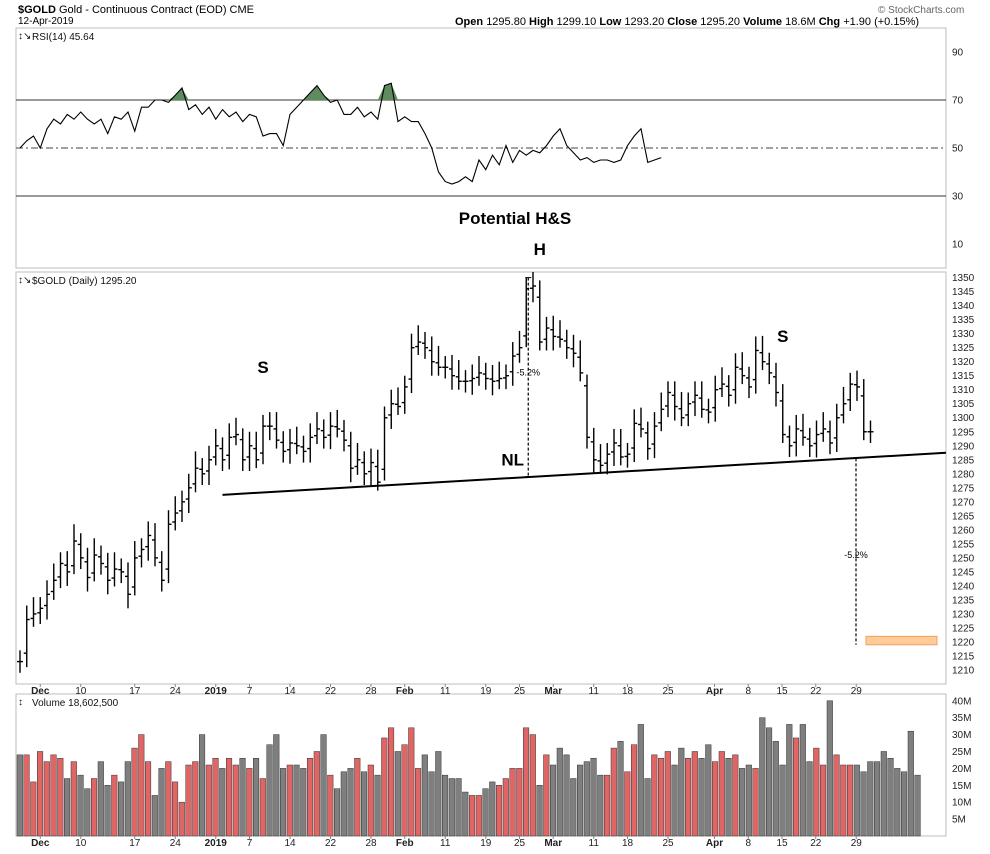 The width and height of the screenshot is (990, 854). What do you see at coordinates (963, 530) in the screenshot?
I see `price-tick-label: 1260` at bounding box center [963, 530].